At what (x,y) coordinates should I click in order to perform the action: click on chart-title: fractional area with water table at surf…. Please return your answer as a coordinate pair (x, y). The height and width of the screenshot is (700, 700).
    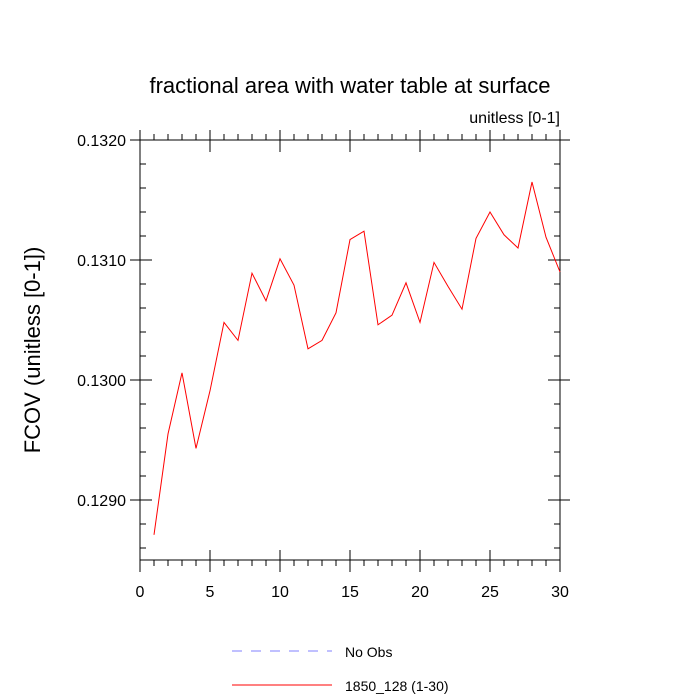
    Looking at the image, I should click on (349, 85).